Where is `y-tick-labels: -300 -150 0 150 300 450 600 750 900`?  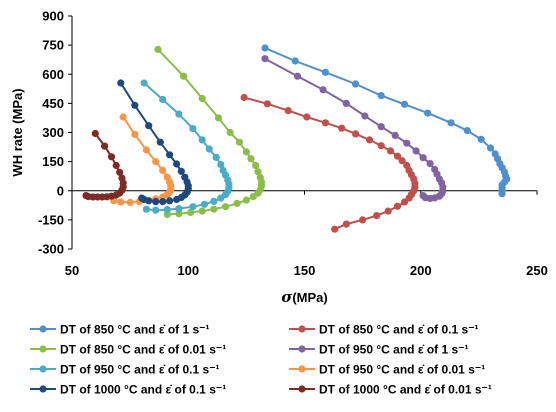 y-tick-labels: -300 -150 0 150 300 450 600 750 900 is located at coordinates (55, 133).